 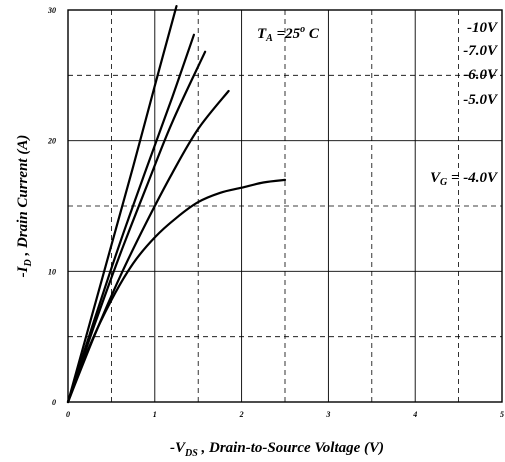 What do you see at coordinates (277, 449) in the screenshot?
I see `x-axis-title: -VDS , Drain-to-Source Voltage (V)` at bounding box center [277, 449].